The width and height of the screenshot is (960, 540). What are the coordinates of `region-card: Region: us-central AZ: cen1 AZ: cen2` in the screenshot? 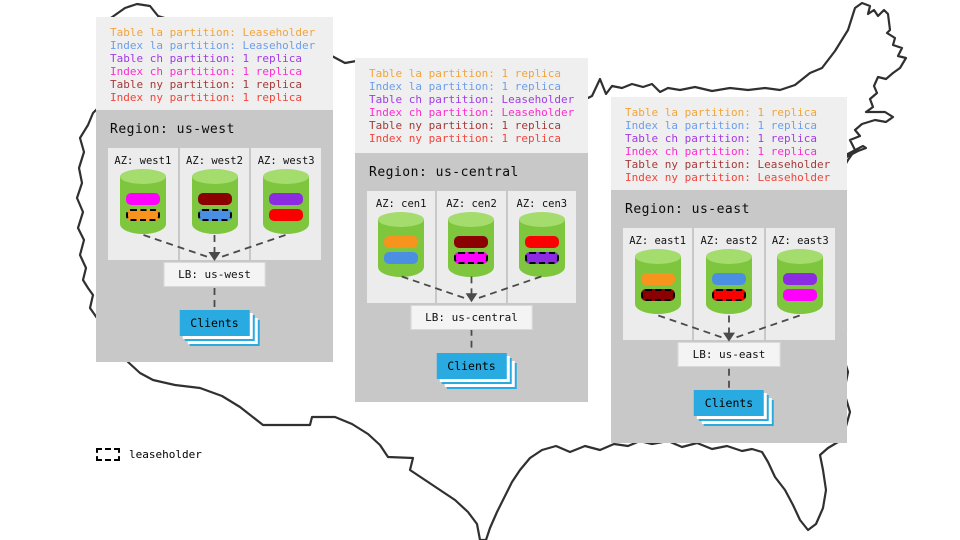 It's located at (471, 277).